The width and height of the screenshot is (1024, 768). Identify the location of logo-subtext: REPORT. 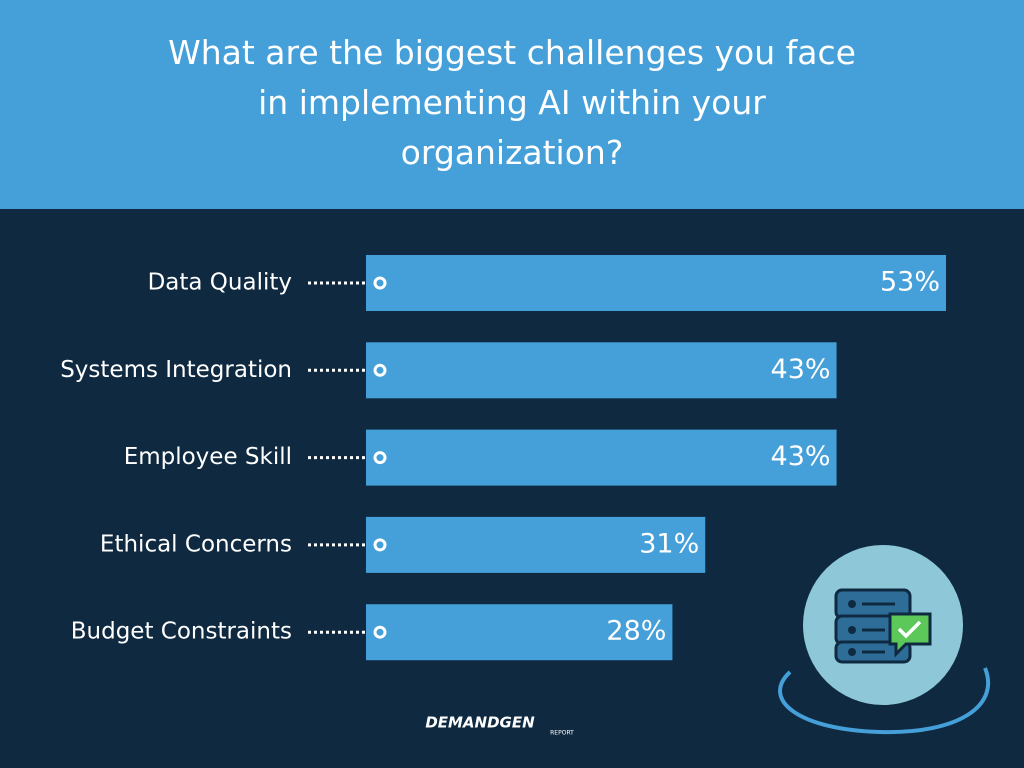
(562, 733).